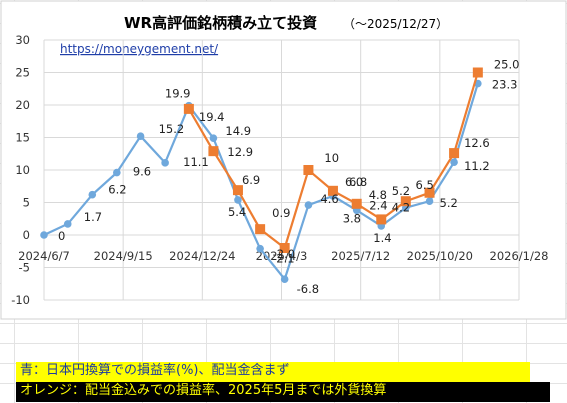  Describe the element at coordinates (273, 372) in the screenshot. I see `blue-series-note: 青：日本円換算での損益率(%)、配当金含まず` at that location.